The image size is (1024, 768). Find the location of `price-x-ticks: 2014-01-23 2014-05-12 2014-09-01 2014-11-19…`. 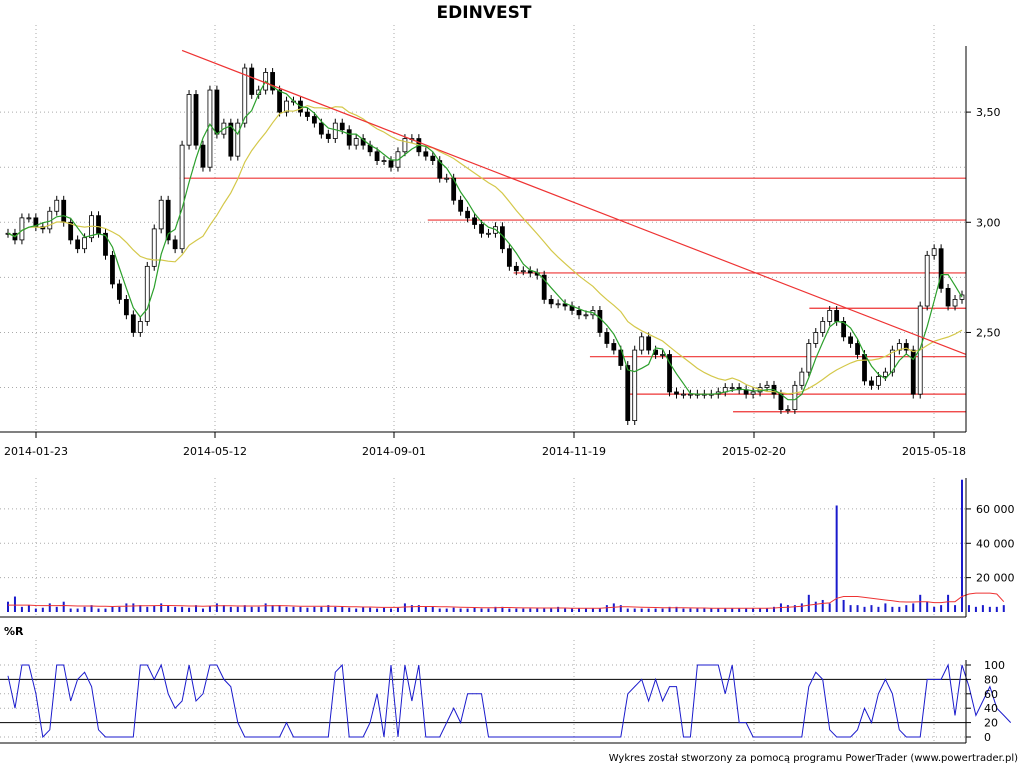

price-x-ticks: 2014-01-23 2014-05-12 2014-09-01 2014-11-19… is located at coordinates (485, 445).